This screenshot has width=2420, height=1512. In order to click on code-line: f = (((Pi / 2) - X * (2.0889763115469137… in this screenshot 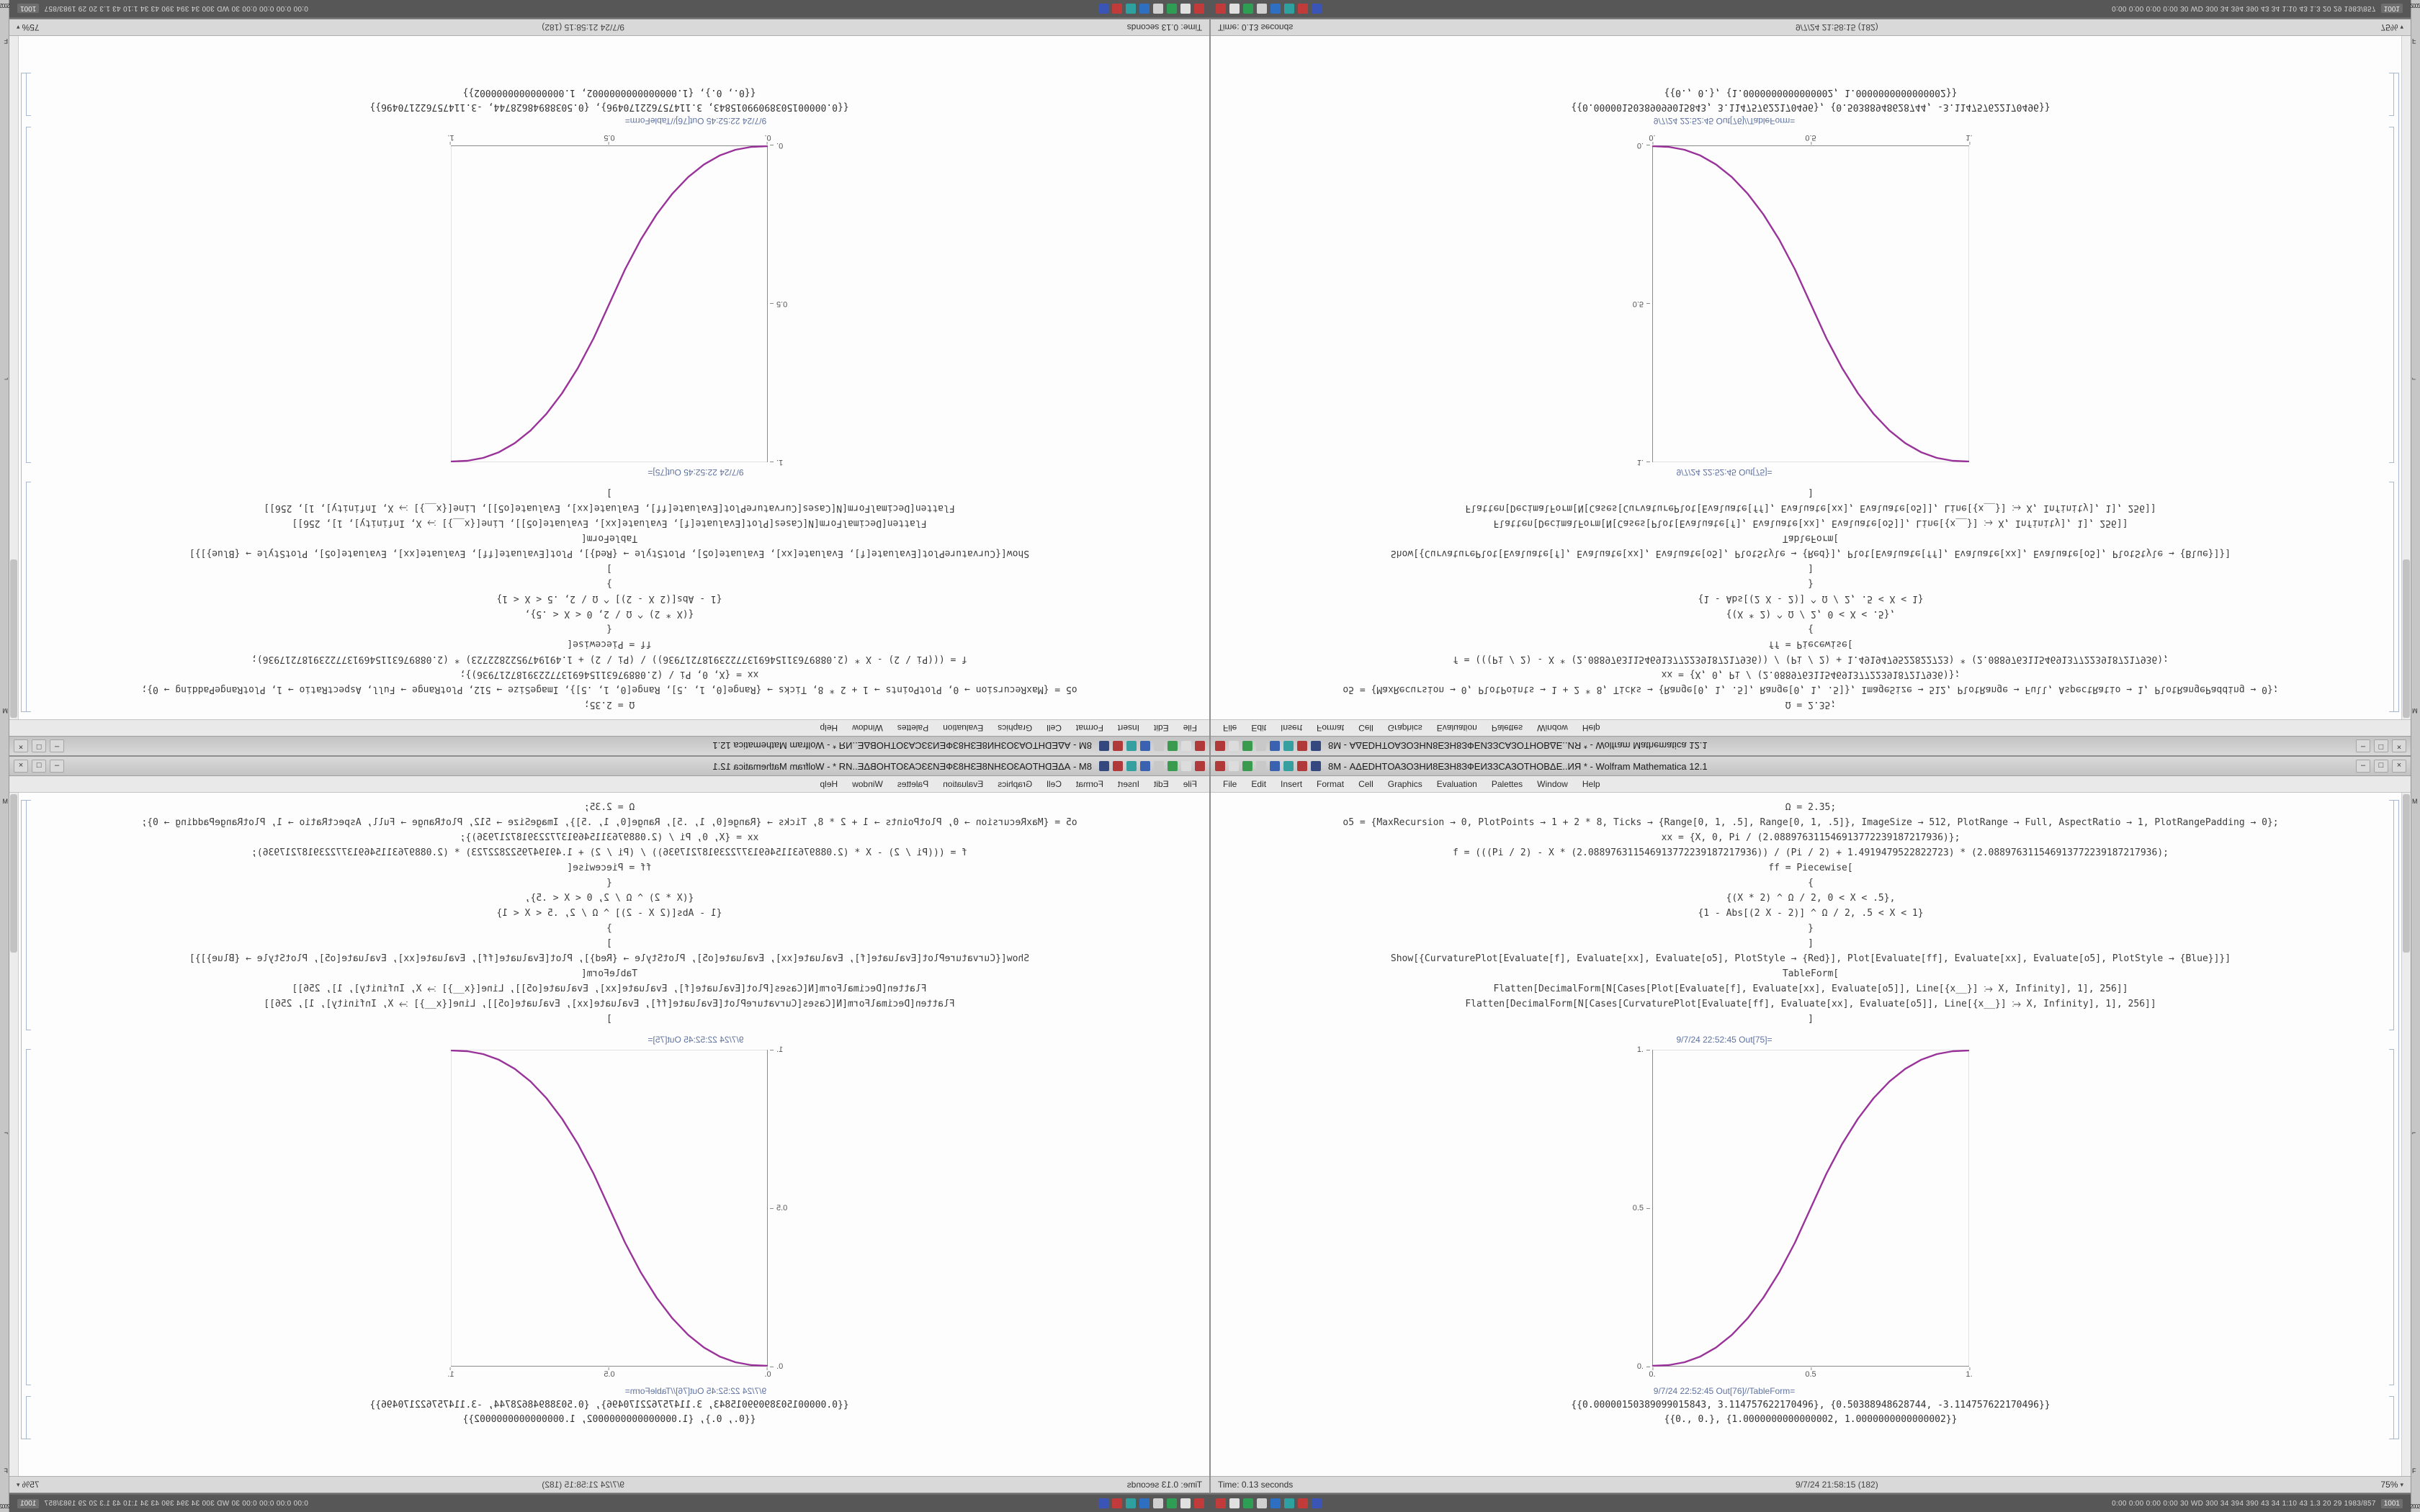, I will do `click(1811, 659)`.